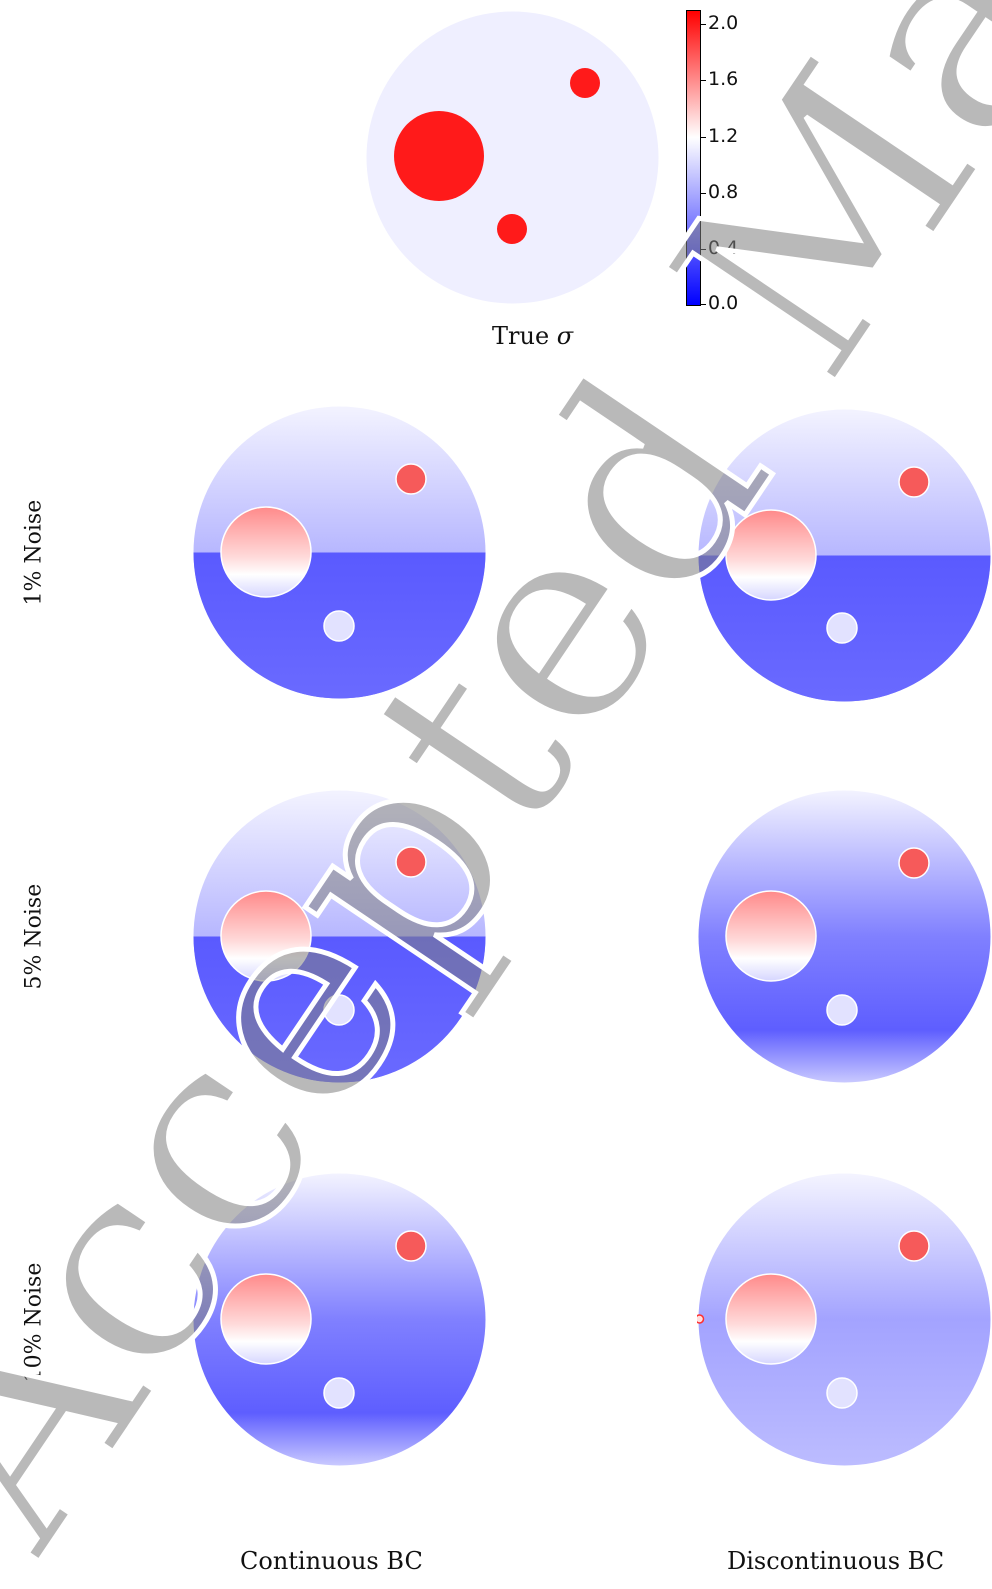 This screenshot has height=1589, width=992. I want to click on true-sigma-caption: True σ, so click(532, 336).